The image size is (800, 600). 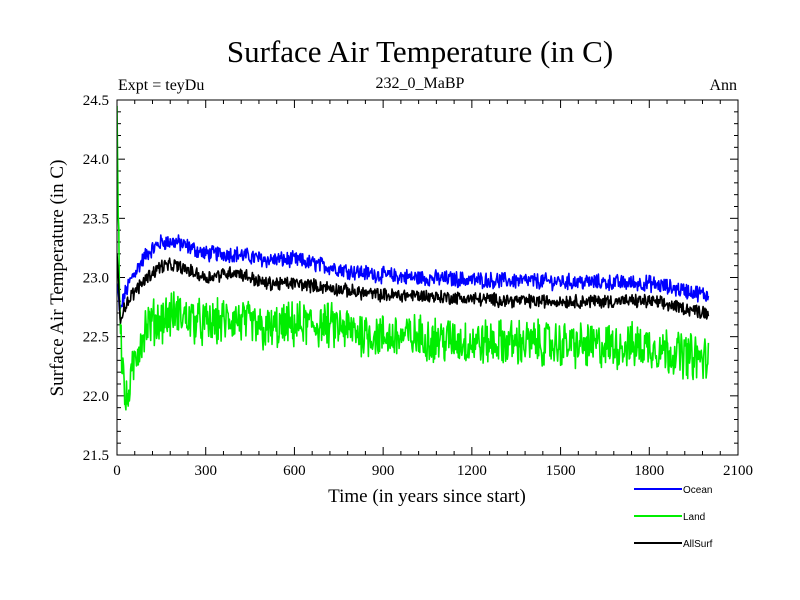 What do you see at coordinates (294, 471) in the screenshot?
I see `x-tick-label: 600` at bounding box center [294, 471].